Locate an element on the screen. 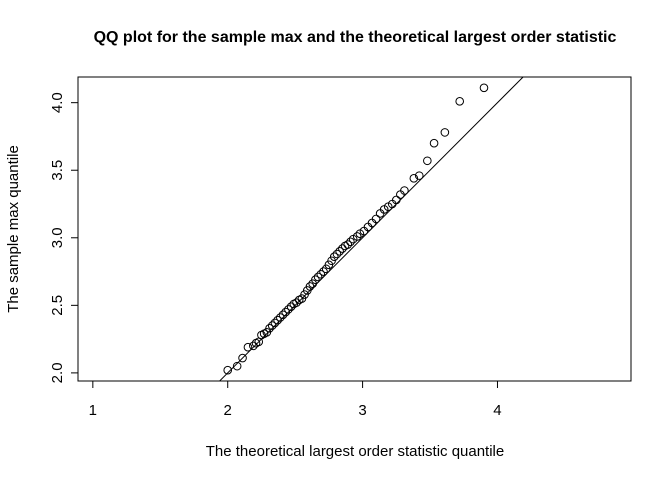 This screenshot has width=672, height=480. y-tick-label: 2.0 is located at coordinates (57, 372).